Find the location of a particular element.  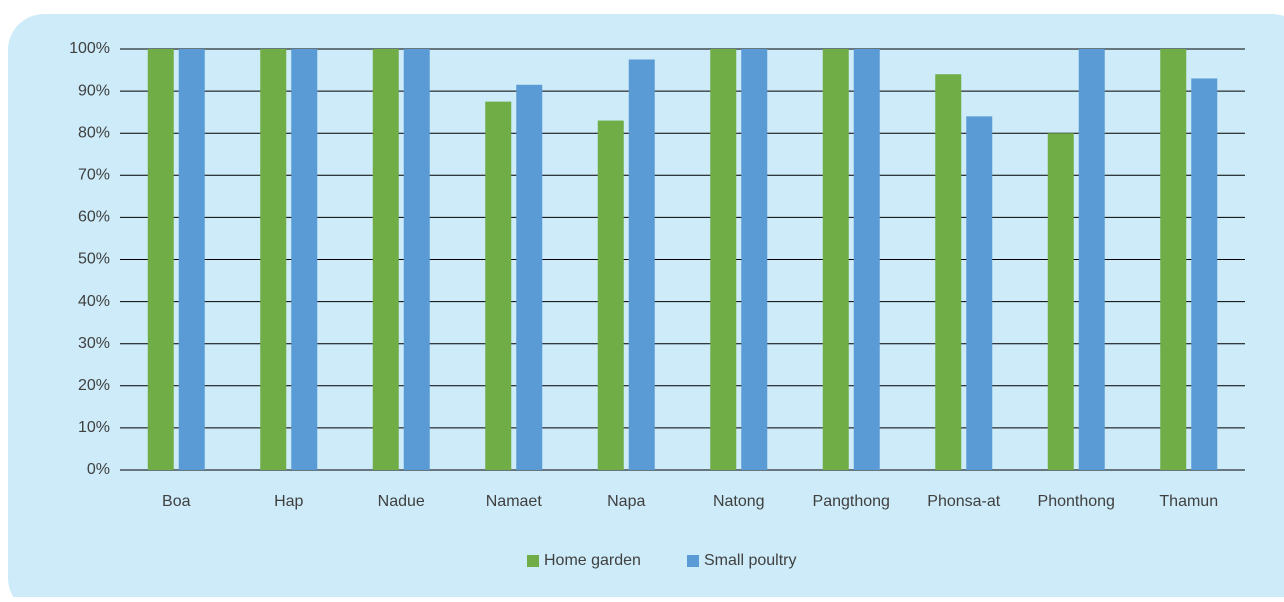

x-tick-label: Pangthong is located at coordinates (851, 501).